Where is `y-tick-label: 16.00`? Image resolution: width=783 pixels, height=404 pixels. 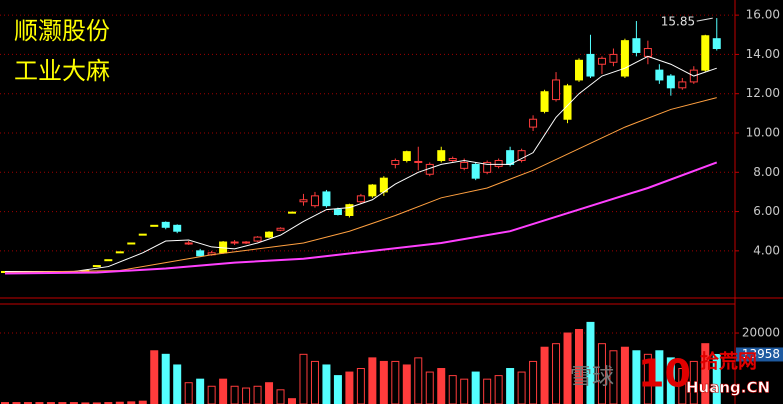 y-tick-label: 16.00 is located at coordinates (763, 15).